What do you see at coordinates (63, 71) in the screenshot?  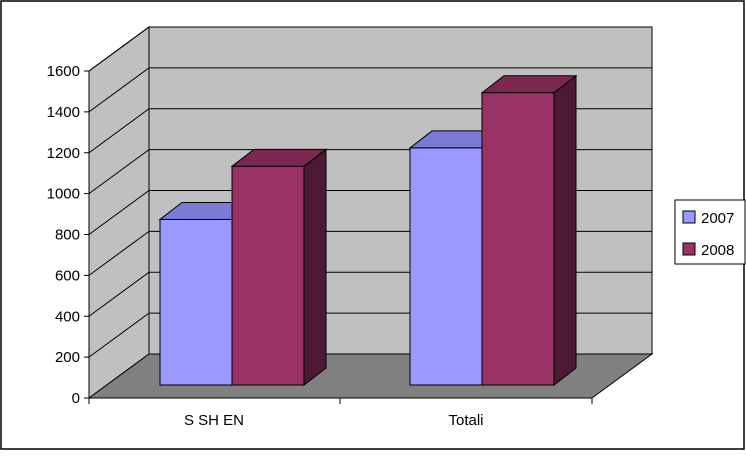 I see `y-tick-label: 1600` at bounding box center [63, 71].